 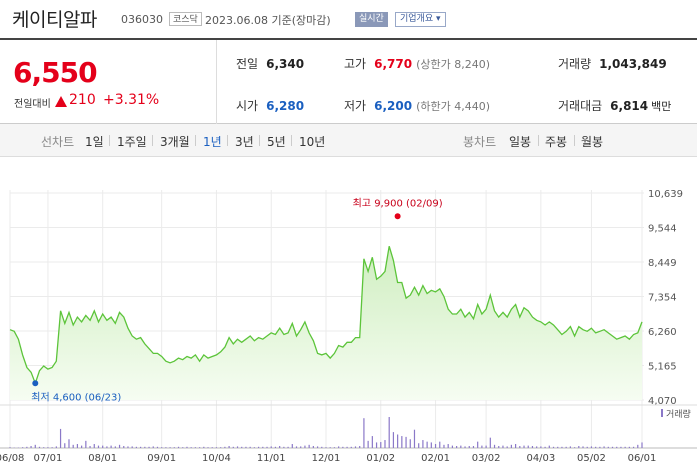 I want to click on stat-low: 저가 6,200 (하한가 4,440), so click(x=417, y=106).